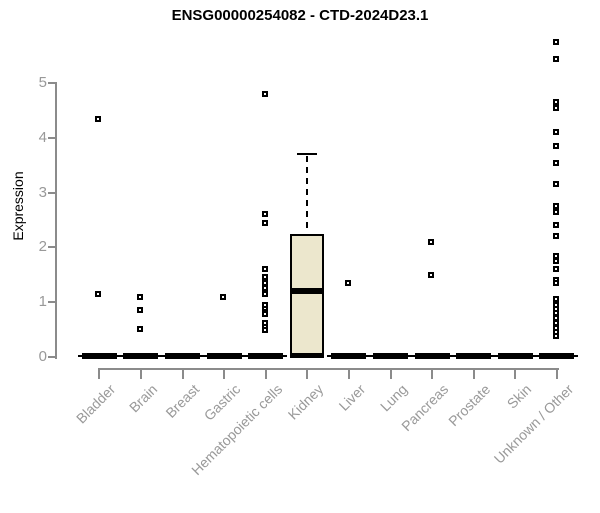 This screenshot has height=513, width=600. Describe the element at coordinates (307, 154) in the screenshot. I see `boxplot-whisker-cap` at that location.